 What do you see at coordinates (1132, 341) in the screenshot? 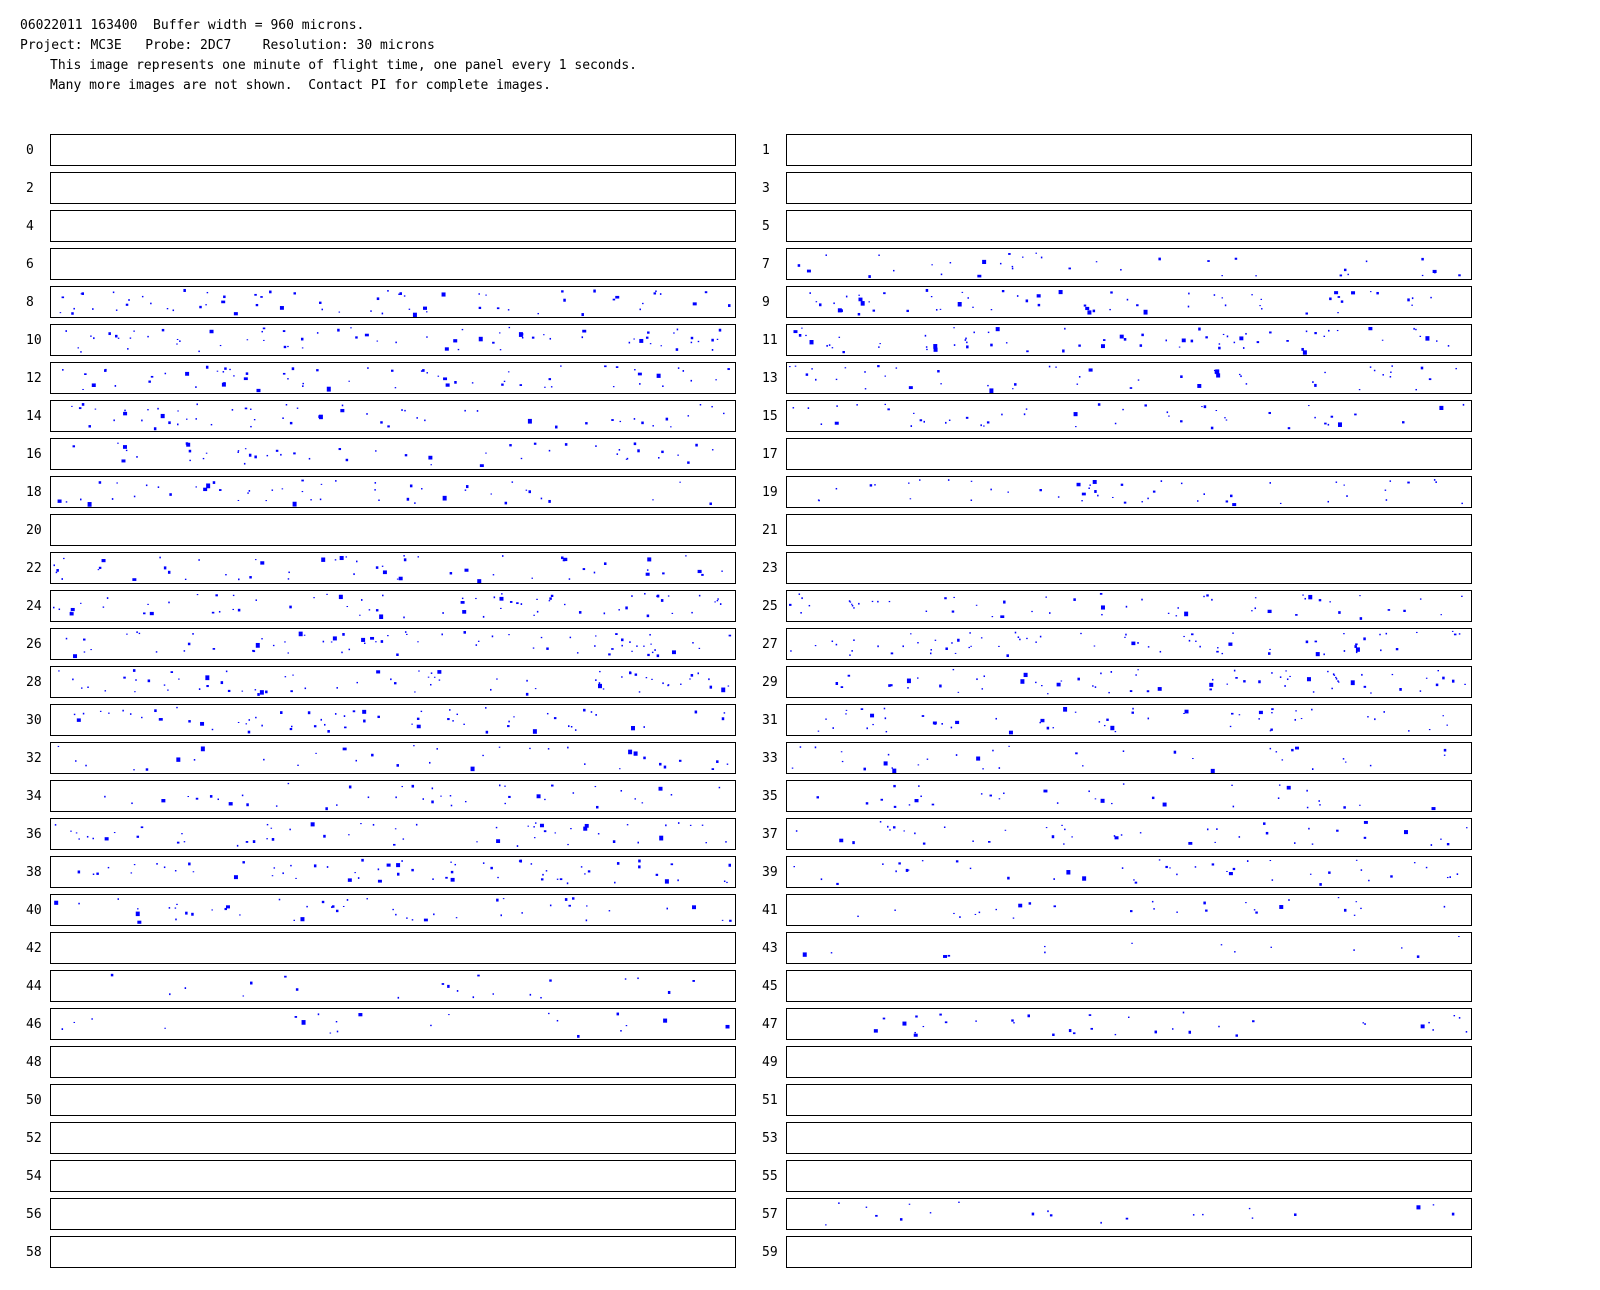
I see `image-panel-row: 11` at bounding box center [1132, 341].